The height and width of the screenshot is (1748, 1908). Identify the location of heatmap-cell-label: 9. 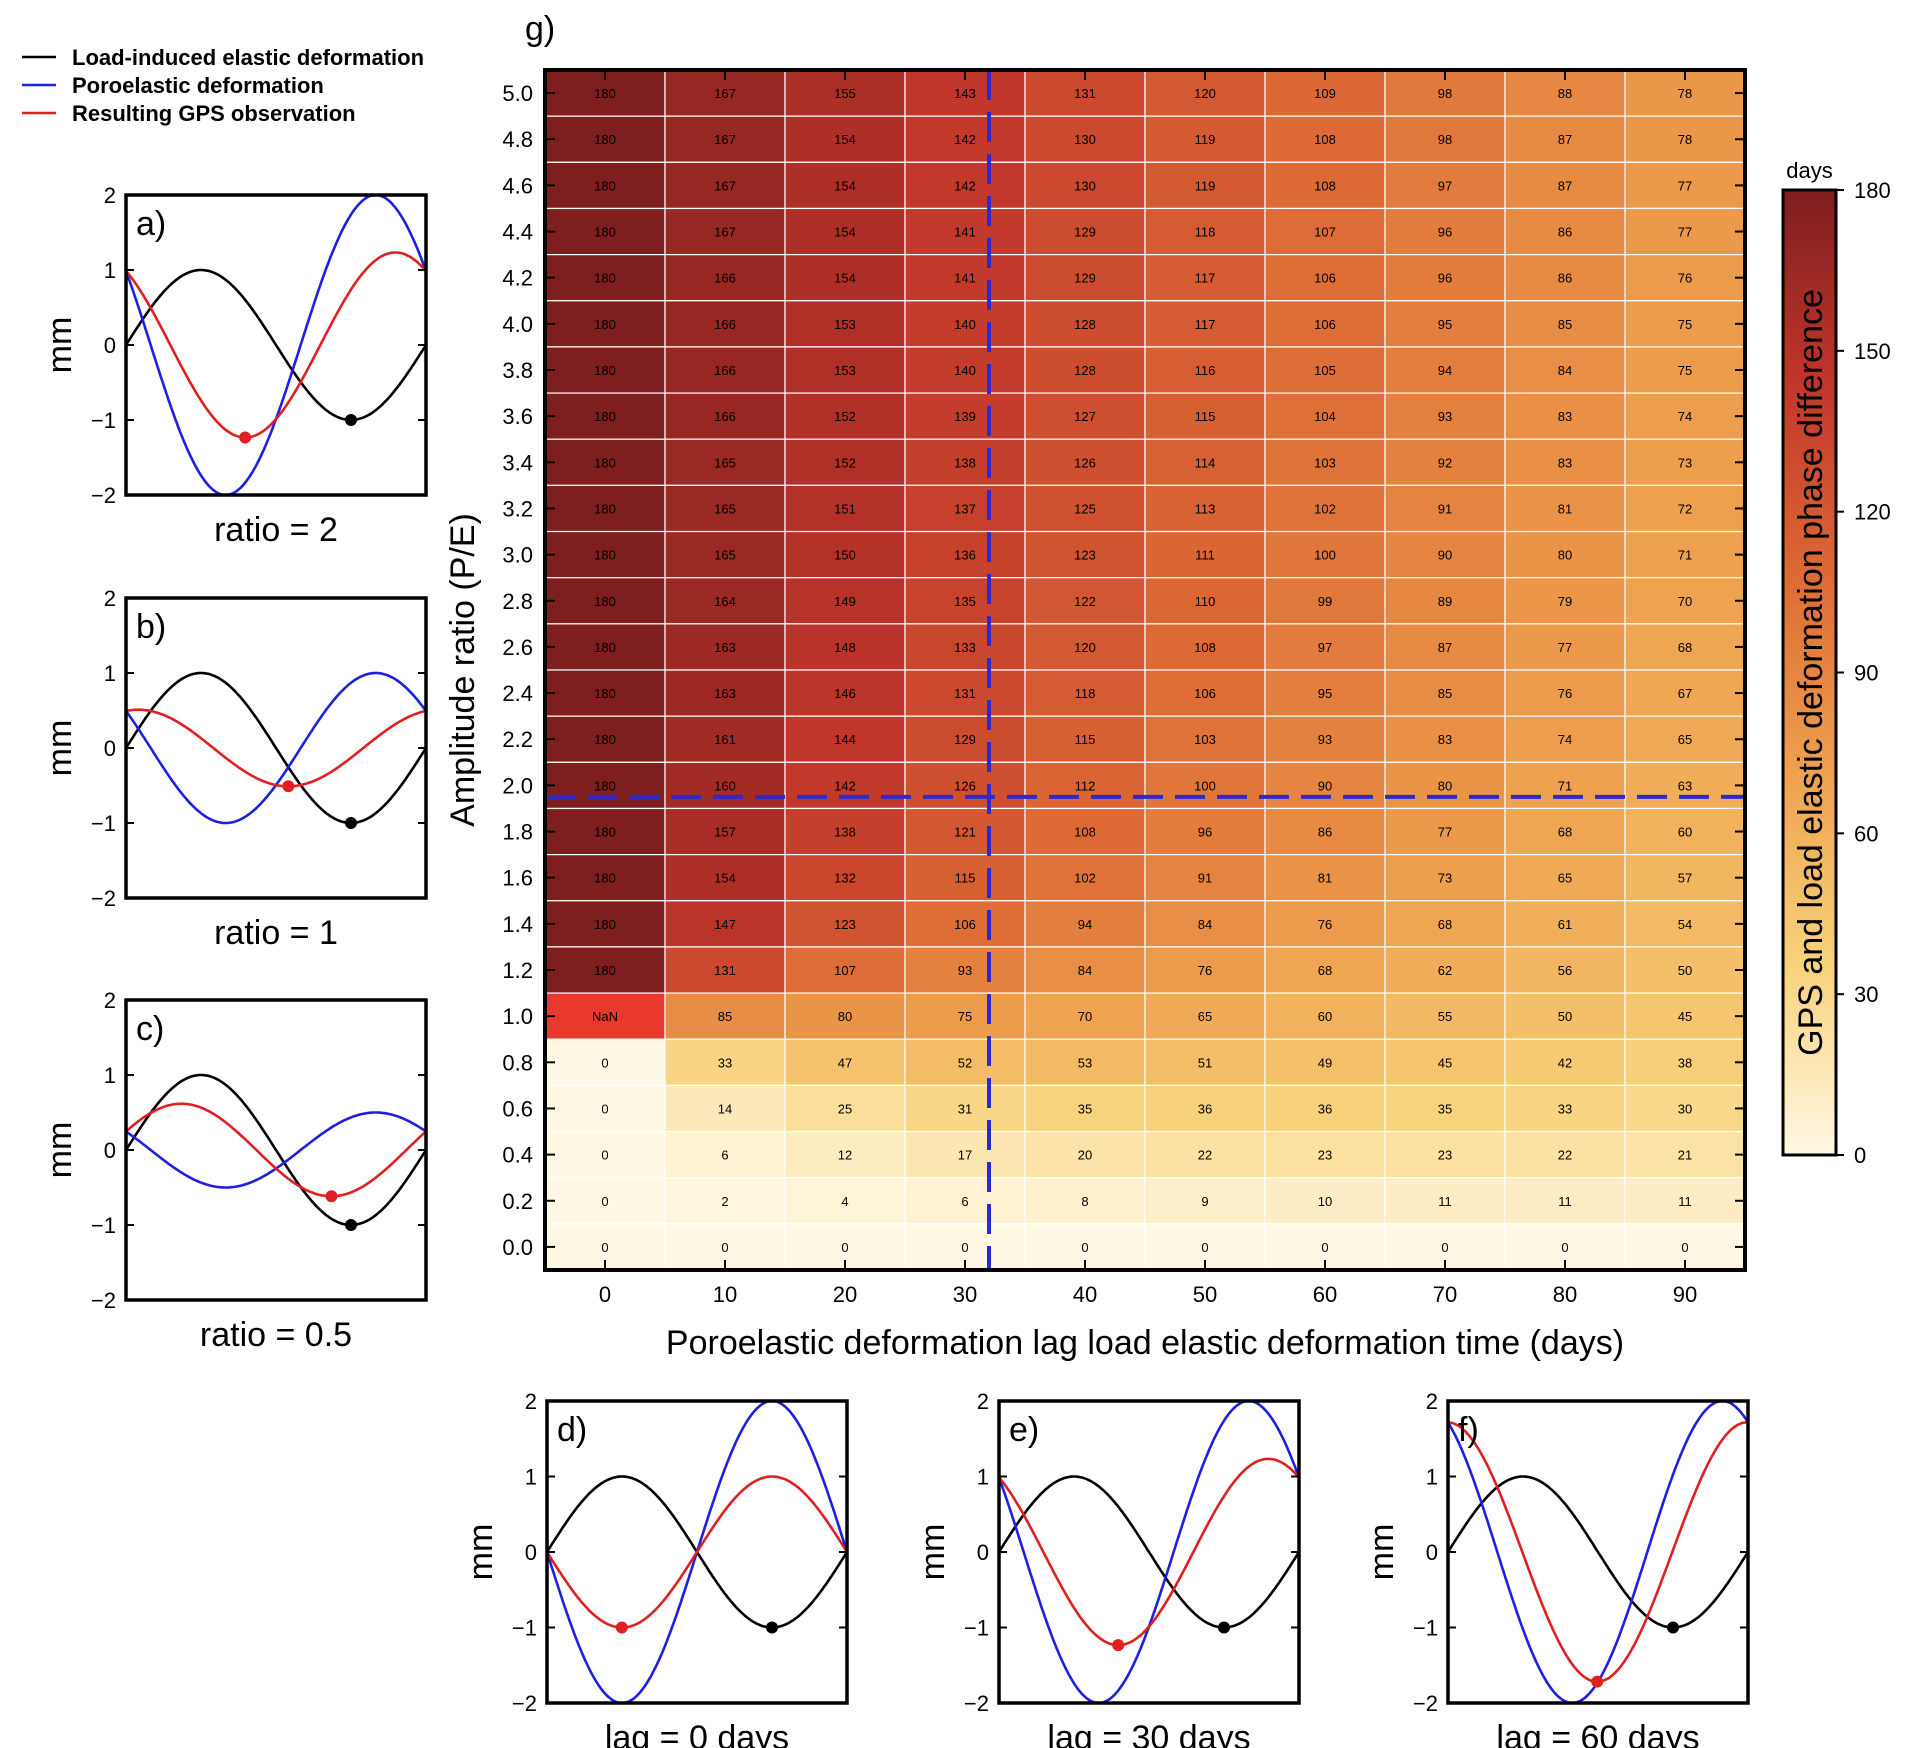
(1204, 1201).